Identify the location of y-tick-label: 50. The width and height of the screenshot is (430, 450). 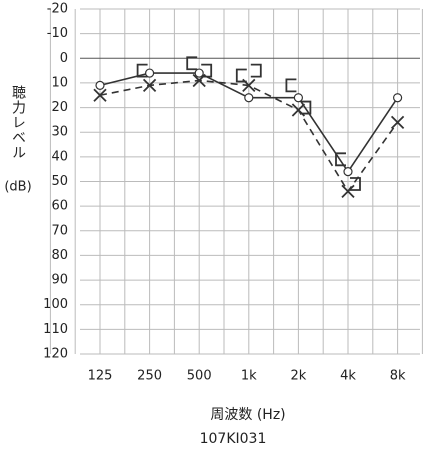
(59, 181).